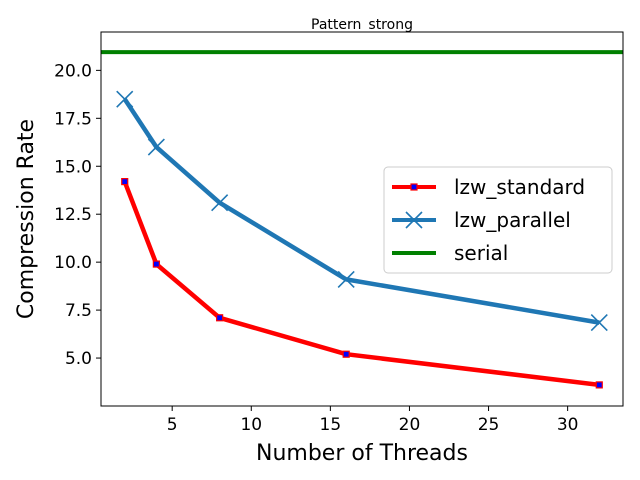  I want to click on x-tick-label: 15, so click(331, 425).